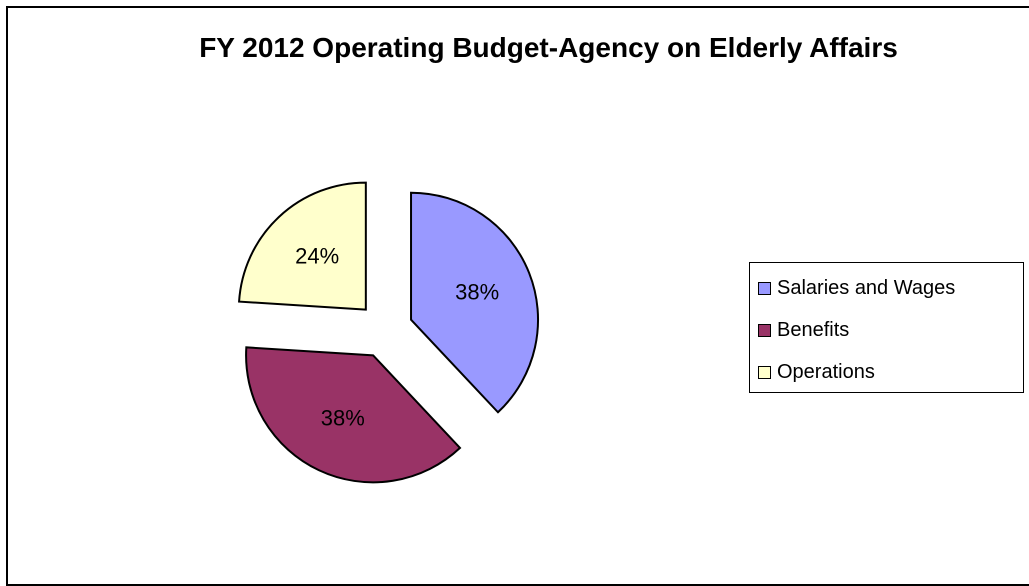 The image size is (1029, 586). Describe the element at coordinates (764, 372) in the screenshot. I see `legend-swatch-operations` at that location.